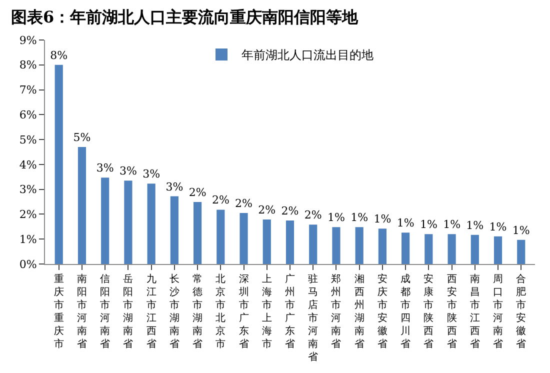 The width and height of the screenshot is (550, 373). What do you see at coordinates (151, 311) in the screenshot?
I see `x-tick-label: 九江市江西省` at bounding box center [151, 311].